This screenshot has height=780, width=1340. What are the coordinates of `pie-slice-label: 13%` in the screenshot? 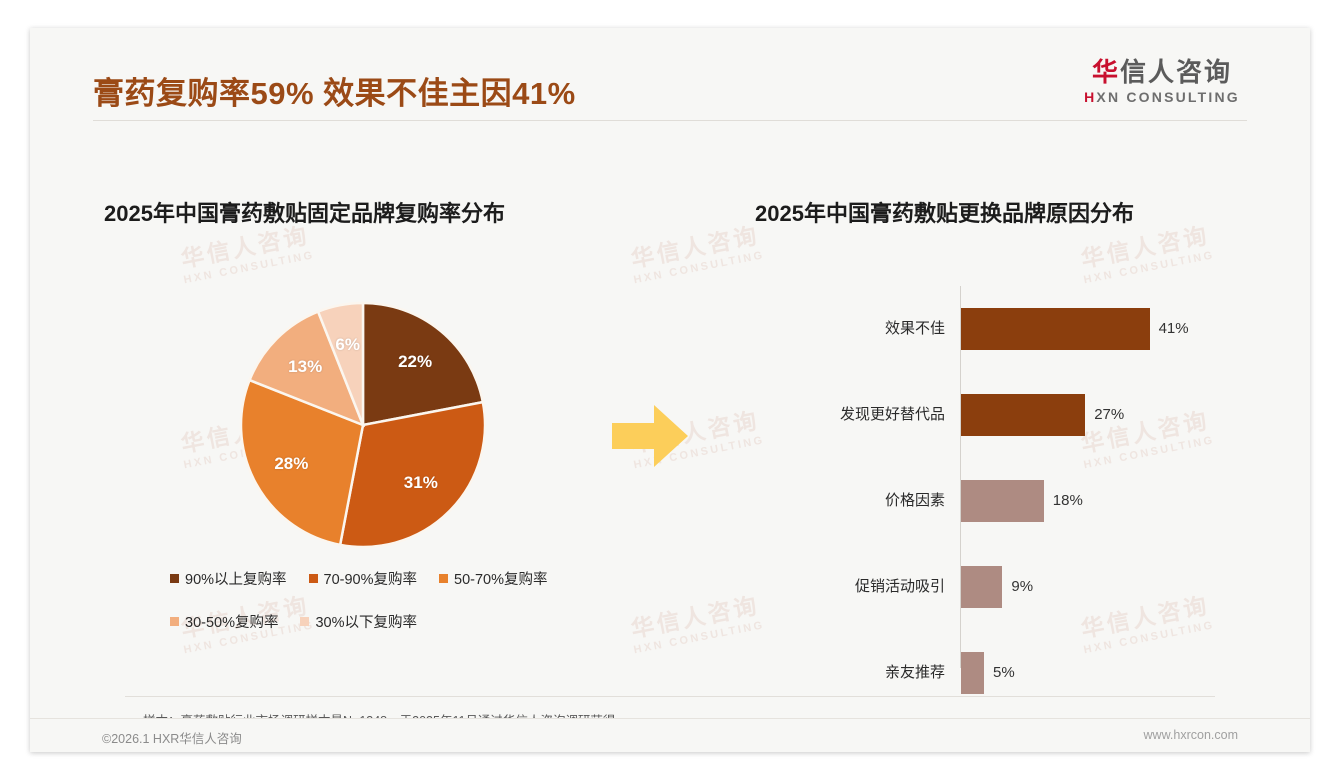 It's located at (305, 367).